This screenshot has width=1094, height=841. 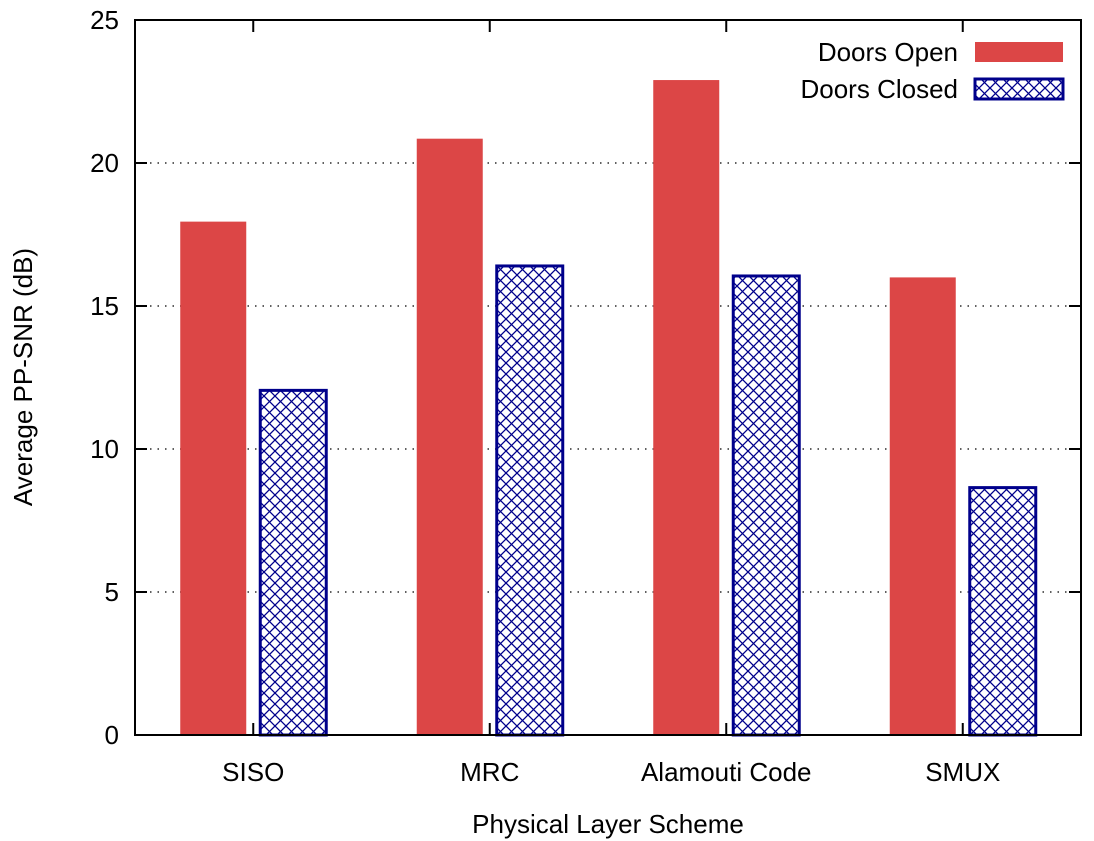 What do you see at coordinates (489, 772) in the screenshot?
I see `x-tick-label: MRC` at bounding box center [489, 772].